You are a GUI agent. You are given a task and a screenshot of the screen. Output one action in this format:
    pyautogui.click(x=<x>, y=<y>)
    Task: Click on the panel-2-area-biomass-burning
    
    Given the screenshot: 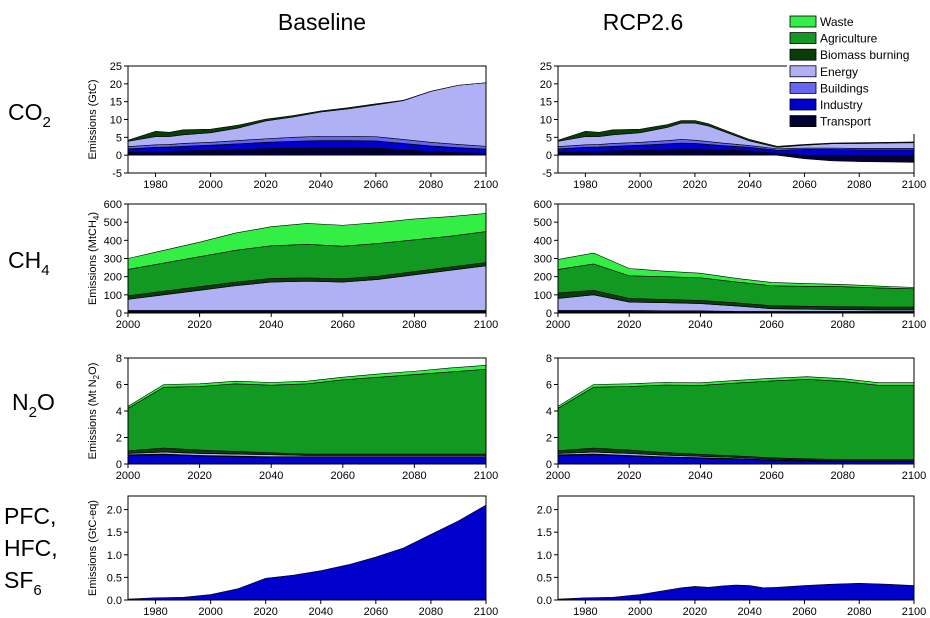 What is the action you would take?
    pyautogui.click(x=736, y=134)
    